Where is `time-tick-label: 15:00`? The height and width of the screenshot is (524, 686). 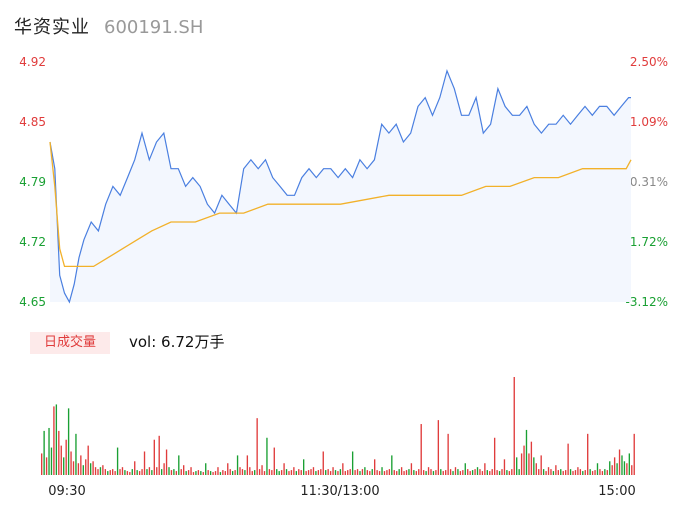
time-tick-label: 15:00 is located at coordinates (616, 491).